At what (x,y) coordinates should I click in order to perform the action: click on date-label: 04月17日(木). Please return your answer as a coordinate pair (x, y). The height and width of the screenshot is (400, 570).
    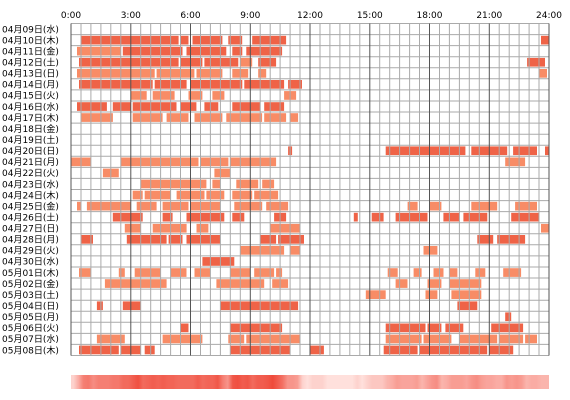
    Looking at the image, I should click on (30, 118).